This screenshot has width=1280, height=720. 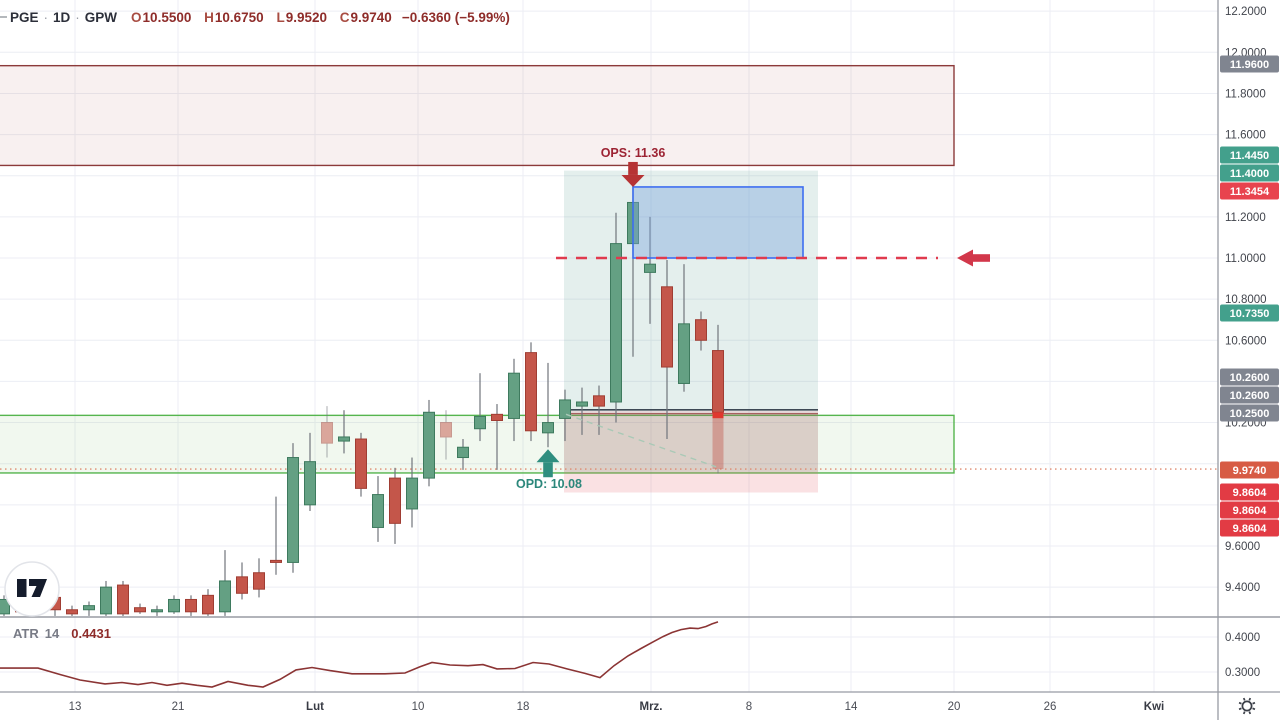 What do you see at coordinates (344, 17) in the screenshot?
I see `close-label: C` at bounding box center [344, 17].